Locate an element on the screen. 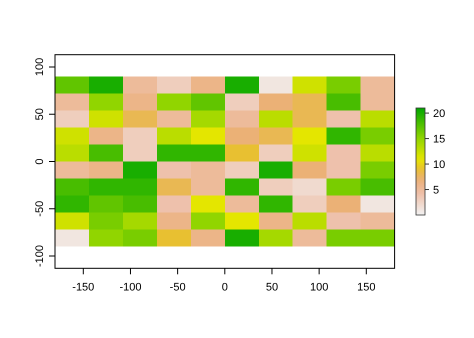 Image resolution: width=474 pixels, height=338 pixels. y-tick-label: -100 is located at coordinates (40, 256).